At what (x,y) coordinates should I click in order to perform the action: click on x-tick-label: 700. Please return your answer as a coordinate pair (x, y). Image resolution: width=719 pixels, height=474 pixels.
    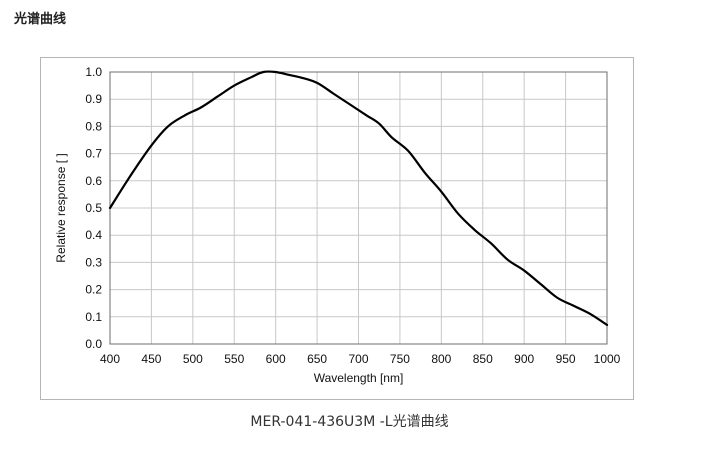
    Looking at the image, I should click on (358, 359).